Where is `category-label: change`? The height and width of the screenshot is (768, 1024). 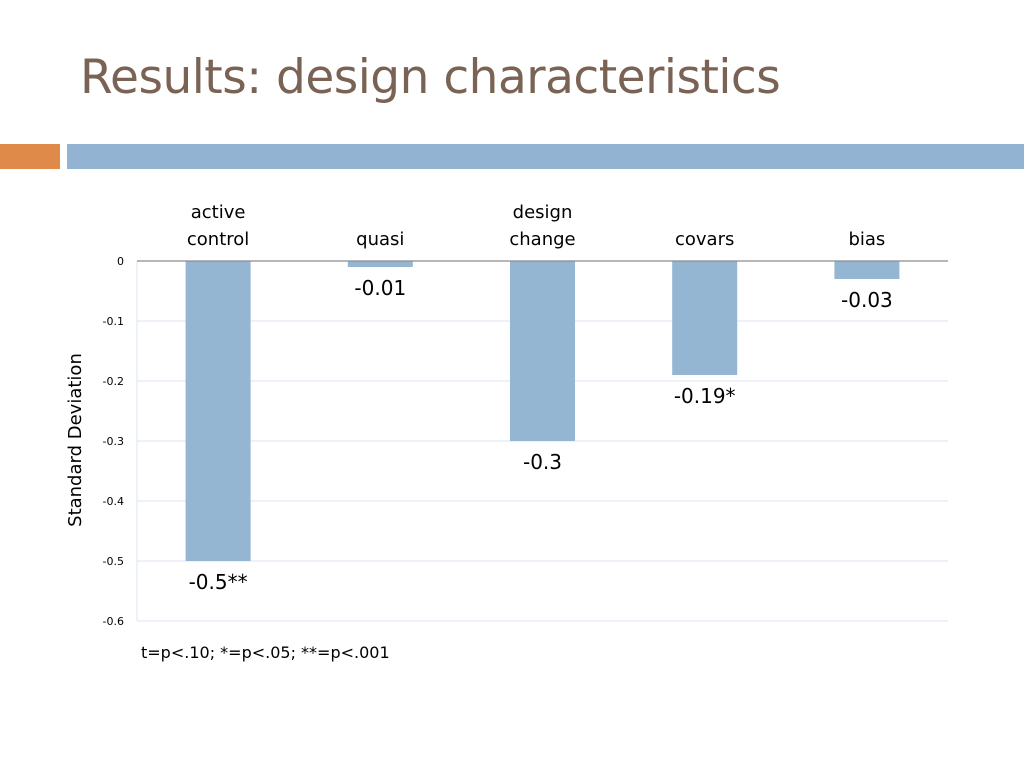
category-label: change is located at coordinates (542, 239).